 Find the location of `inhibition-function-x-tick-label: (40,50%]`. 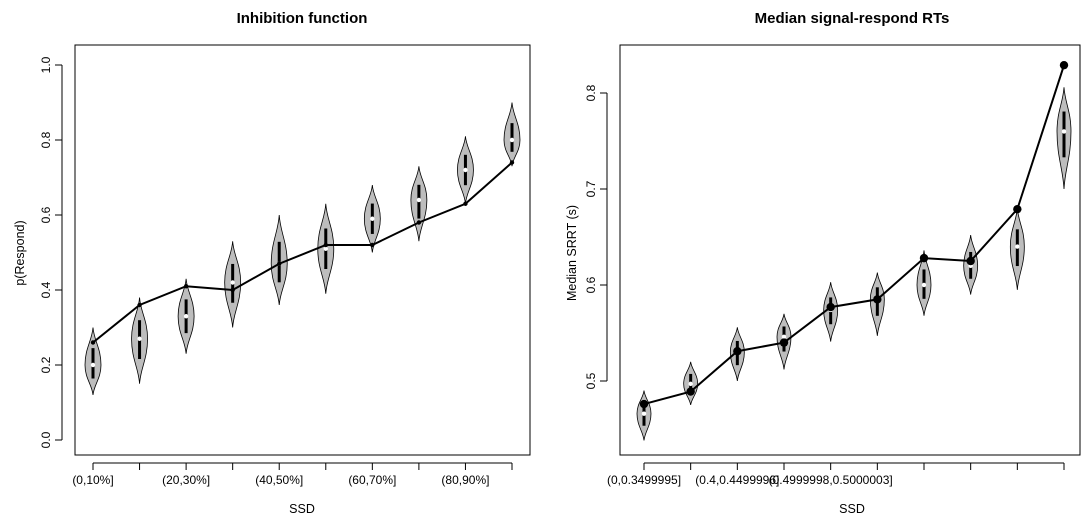

inhibition-function-x-tick-label: (40,50%] is located at coordinates (279, 480).